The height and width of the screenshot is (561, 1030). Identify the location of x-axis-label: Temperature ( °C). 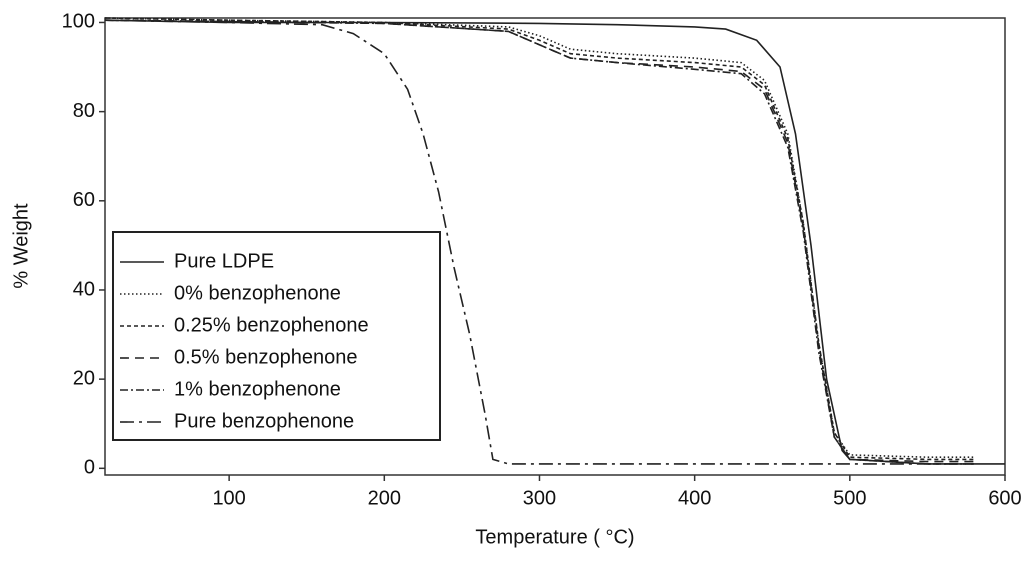
(554, 537).